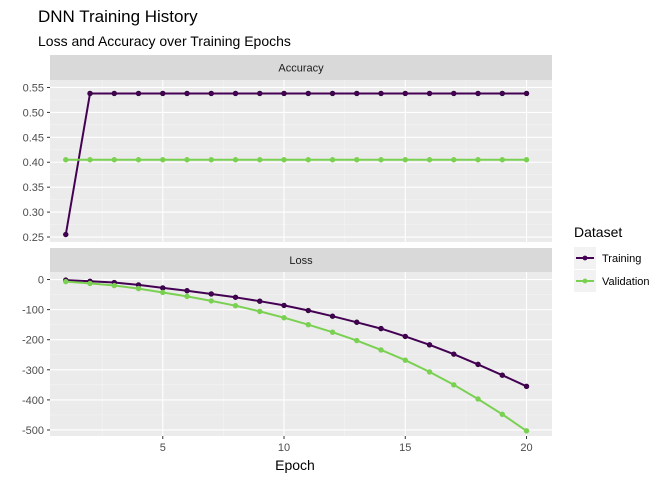 This screenshot has width=672, height=480. What do you see at coordinates (284, 448) in the screenshot?
I see `x-tick-label: 10` at bounding box center [284, 448].